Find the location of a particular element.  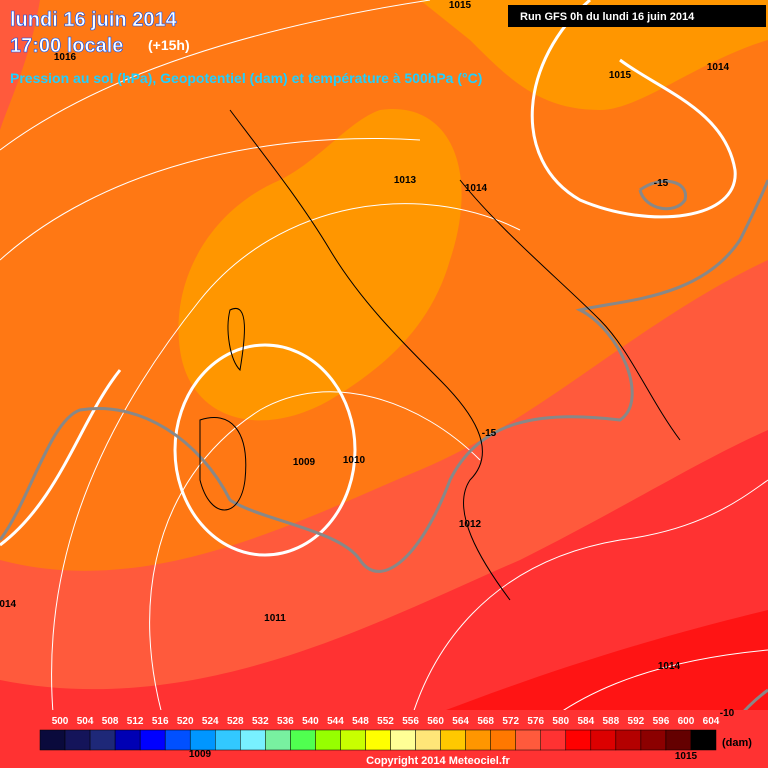

legend-label: 516 is located at coordinates (160, 721).